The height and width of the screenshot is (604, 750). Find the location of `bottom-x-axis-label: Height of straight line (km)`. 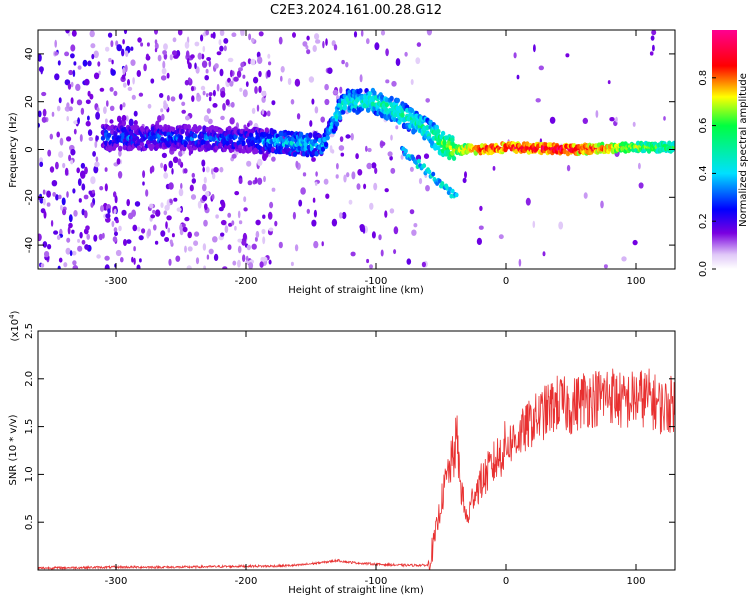

bottom-x-axis-label: Height of straight line (km) is located at coordinates (356, 590).